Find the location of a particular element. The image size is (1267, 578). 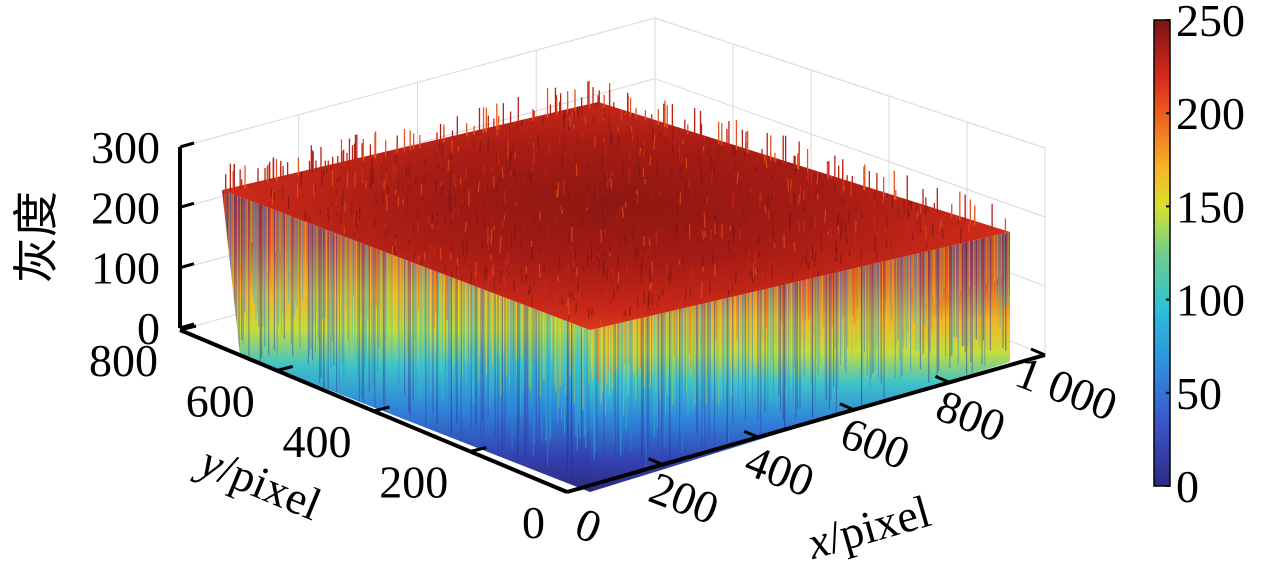

x-tick-label: 400 is located at coordinates (779, 471).